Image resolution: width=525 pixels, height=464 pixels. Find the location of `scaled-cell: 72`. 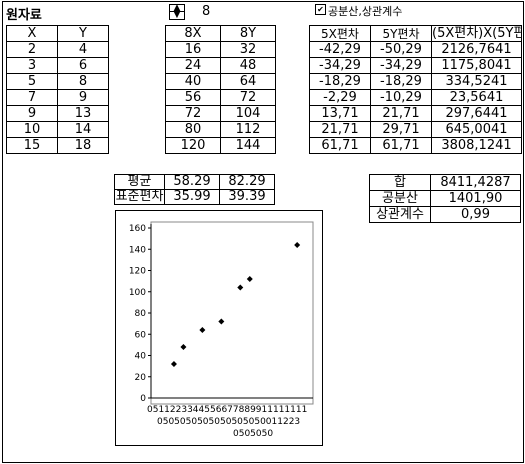

scaled-cell: 72 is located at coordinates (193, 113).